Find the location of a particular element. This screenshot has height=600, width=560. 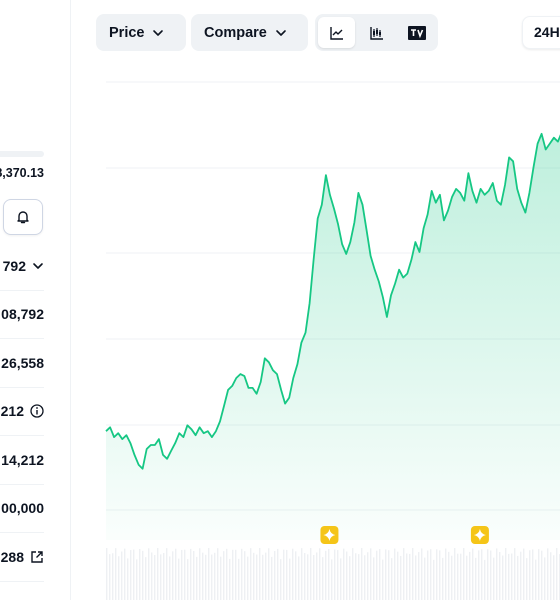

stat-row: 212 is located at coordinates (22, 411).